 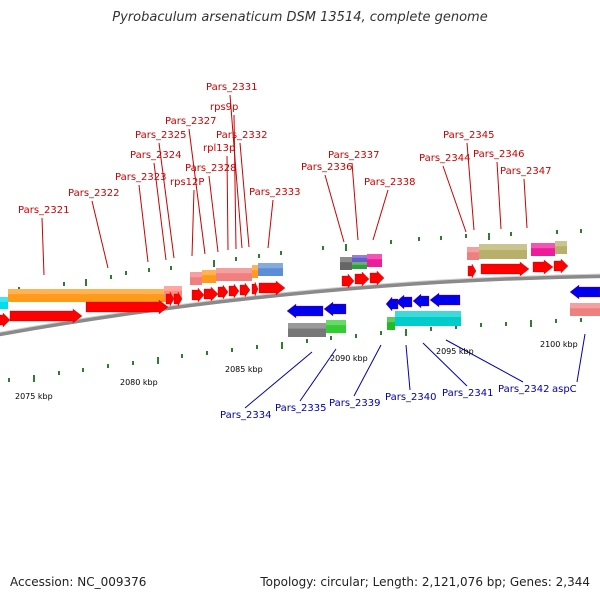 I want to click on kbp-label: 2080 kbp, so click(x=139, y=382).